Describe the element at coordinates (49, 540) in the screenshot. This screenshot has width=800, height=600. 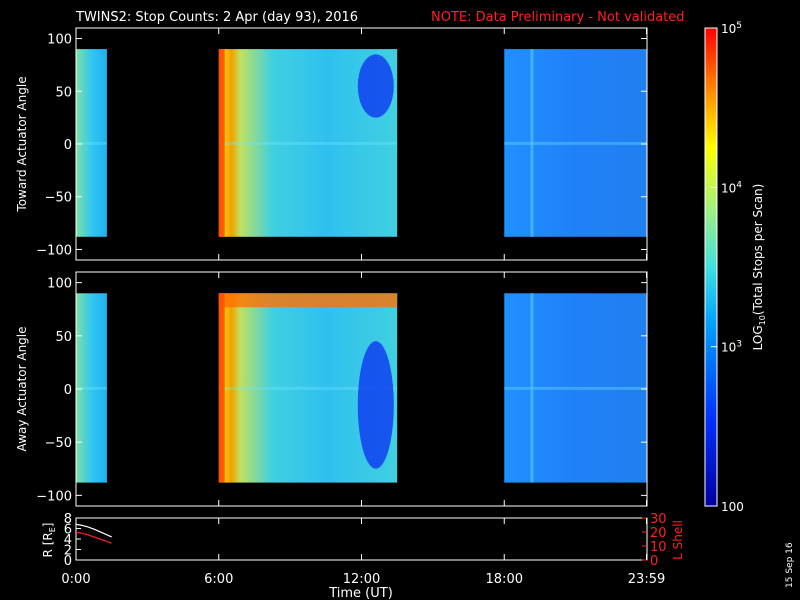
I see `ephemeris-left-ylabel: R [RE]` at that location.